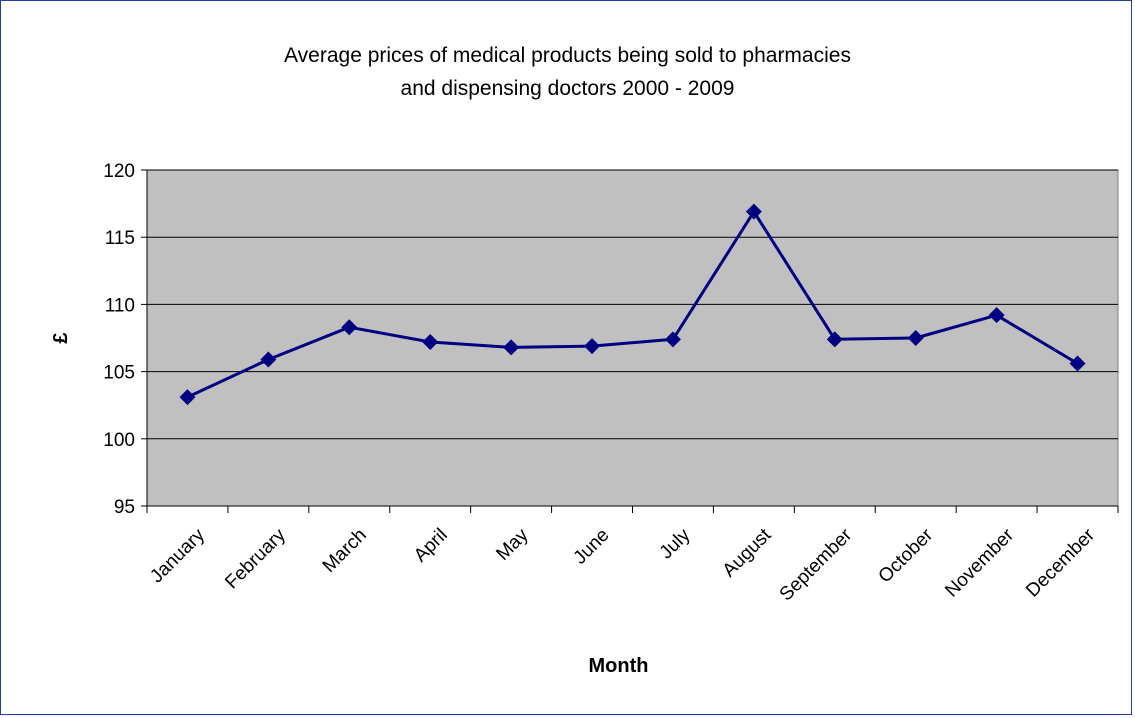  Describe the element at coordinates (619, 666) in the screenshot. I see `x-axis-label: Month` at that location.